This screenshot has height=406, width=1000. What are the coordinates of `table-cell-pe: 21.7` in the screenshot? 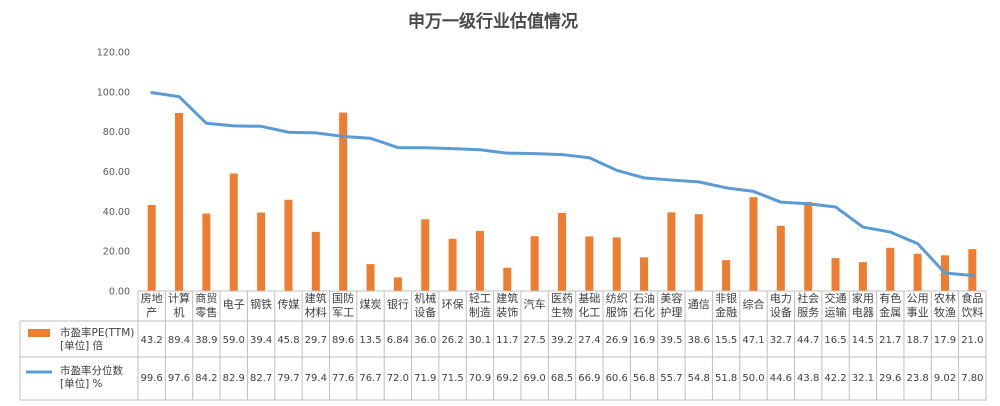 It's located at (890, 340).